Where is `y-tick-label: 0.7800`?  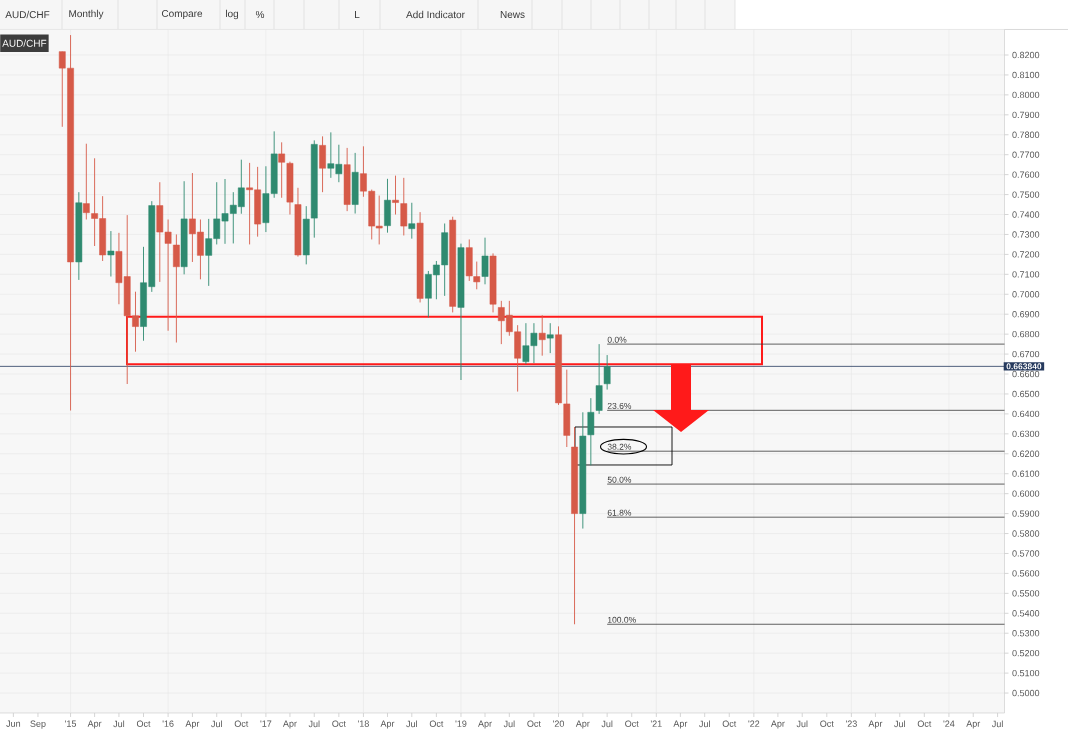 y-tick-label: 0.7800 is located at coordinates (1026, 134).